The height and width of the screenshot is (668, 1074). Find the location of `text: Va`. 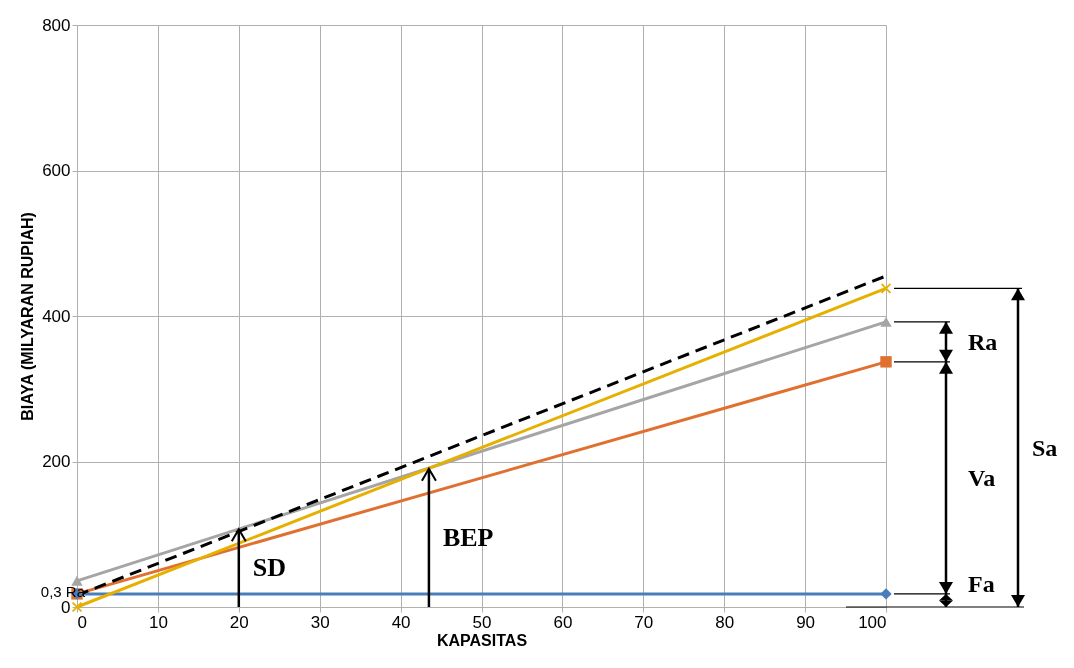

text: Va is located at coordinates (982, 477).